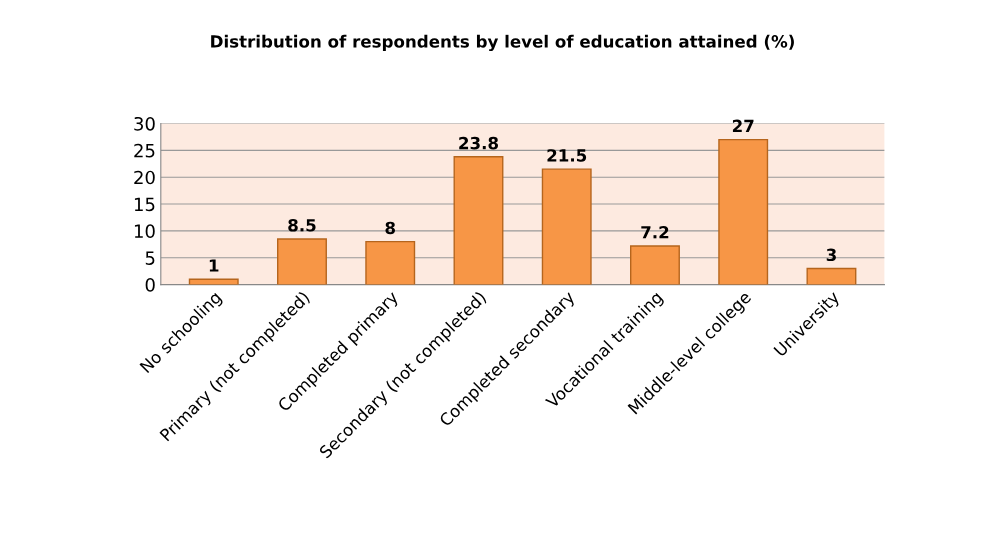  What do you see at coordinates (214, 265) in the screenshot?
I see `data-label: 1` at bounding box center [214, 265].